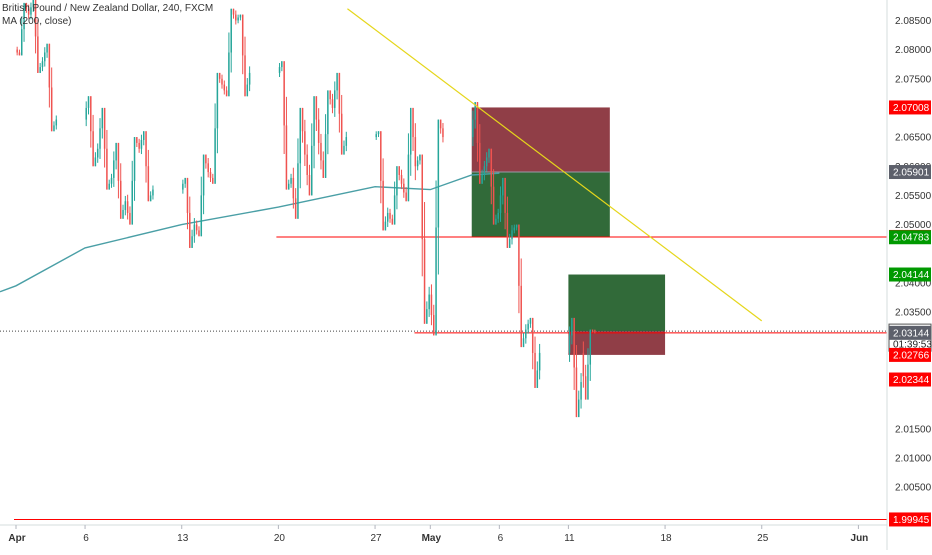 This screenshot has width=932, height=555. I want to click on ma-200-line, so click(250, 232).